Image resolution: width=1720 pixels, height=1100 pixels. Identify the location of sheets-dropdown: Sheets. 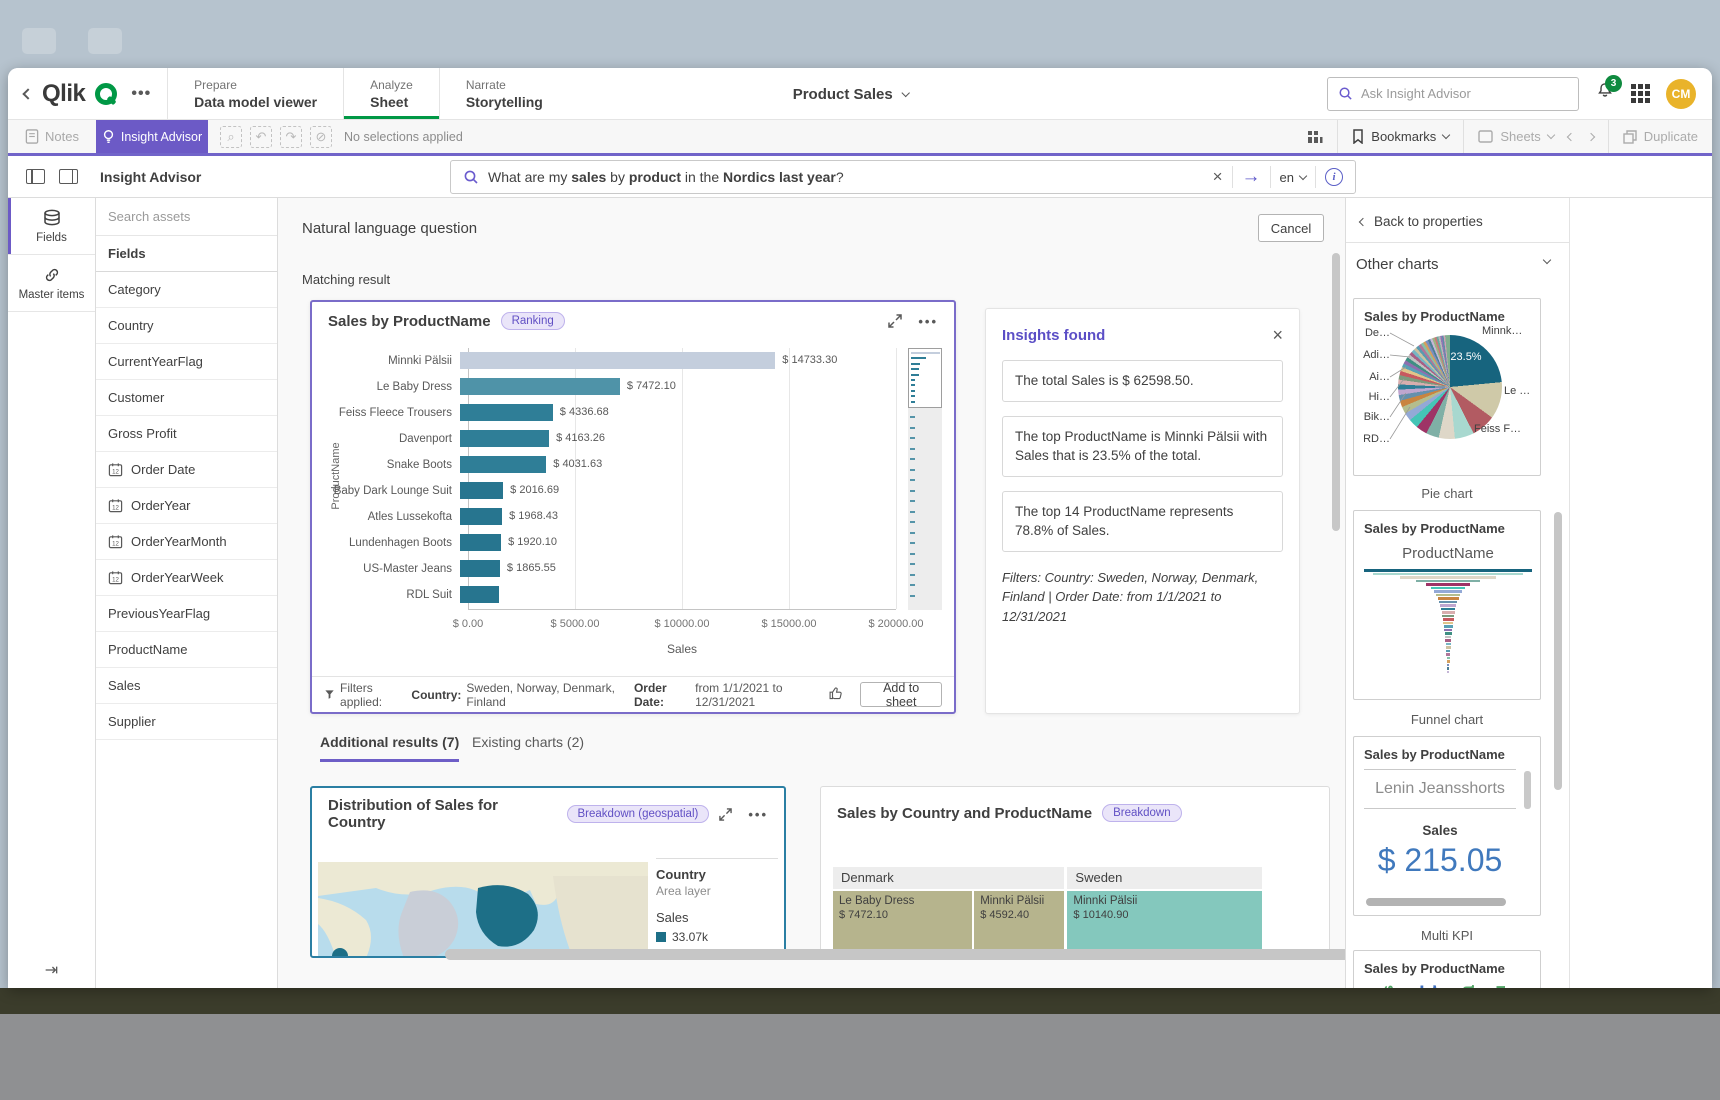
(1517, 136).